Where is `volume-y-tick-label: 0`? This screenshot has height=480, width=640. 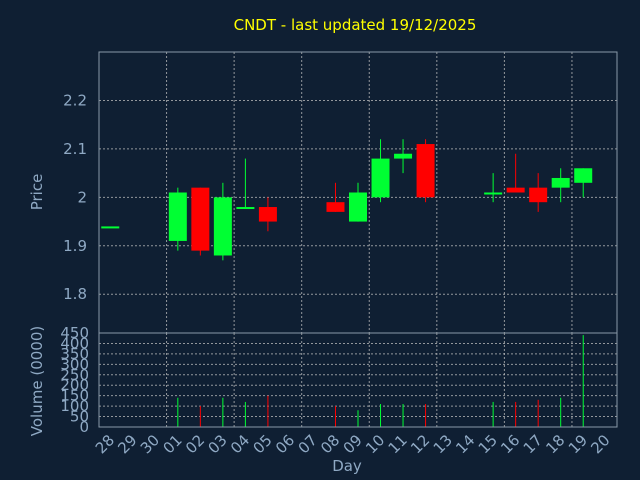 volume-y-tick-label: 0 is located at coordinates (84, 427).